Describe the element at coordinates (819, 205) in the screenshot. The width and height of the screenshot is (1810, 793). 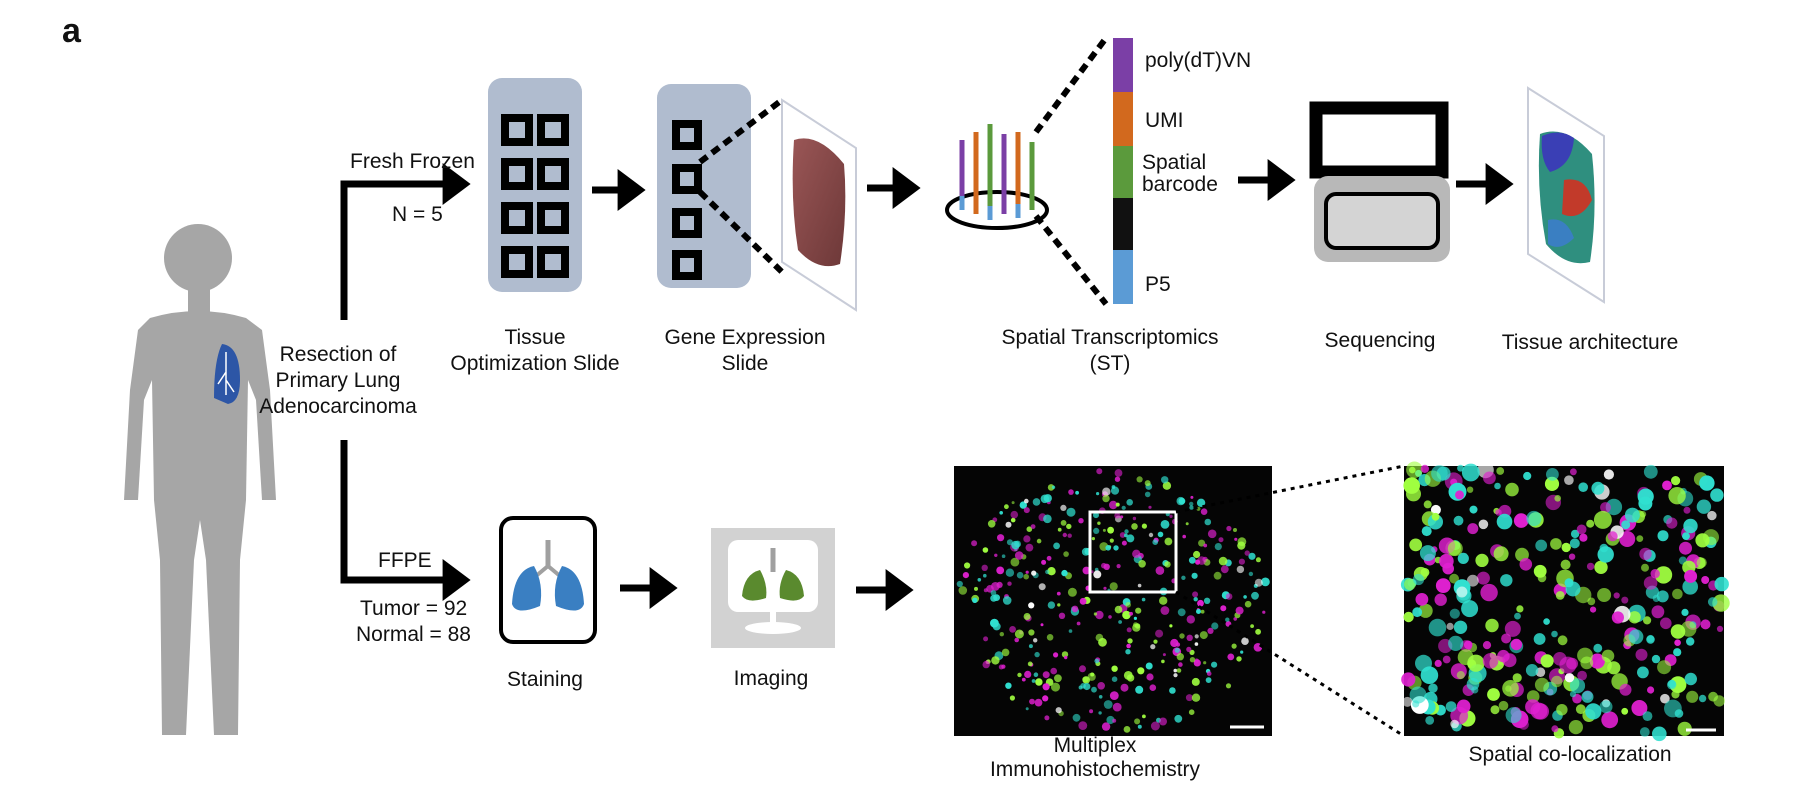
I see `tissue-section-icon` at that location.